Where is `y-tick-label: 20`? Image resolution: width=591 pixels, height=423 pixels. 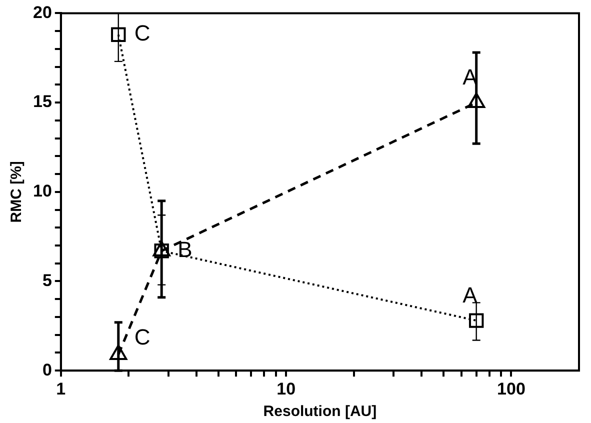 y-tick-label: 20 is located at coordinates (42, 12).